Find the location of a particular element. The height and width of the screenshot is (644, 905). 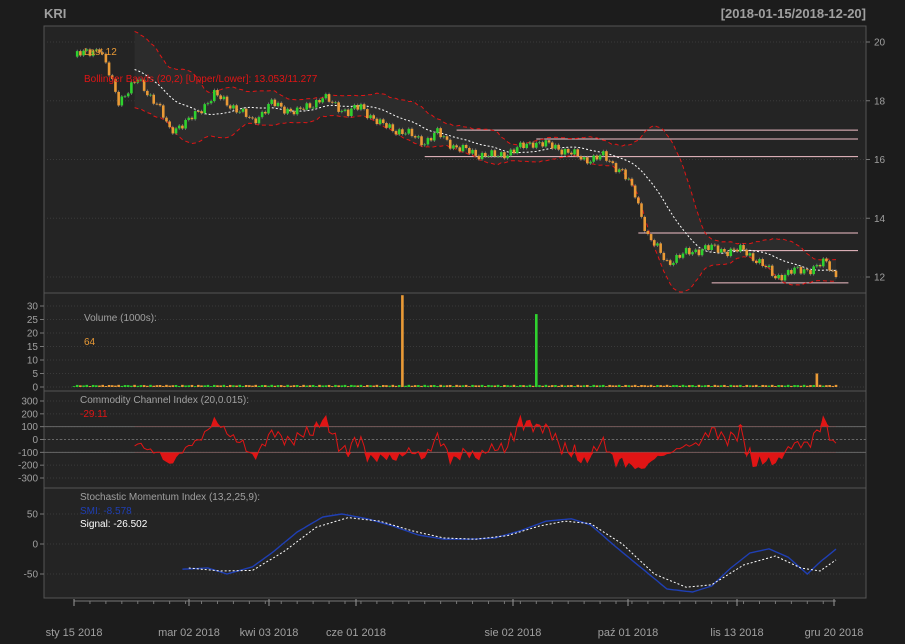

y-tick-label: 18 is located at coordinates (880, 101).